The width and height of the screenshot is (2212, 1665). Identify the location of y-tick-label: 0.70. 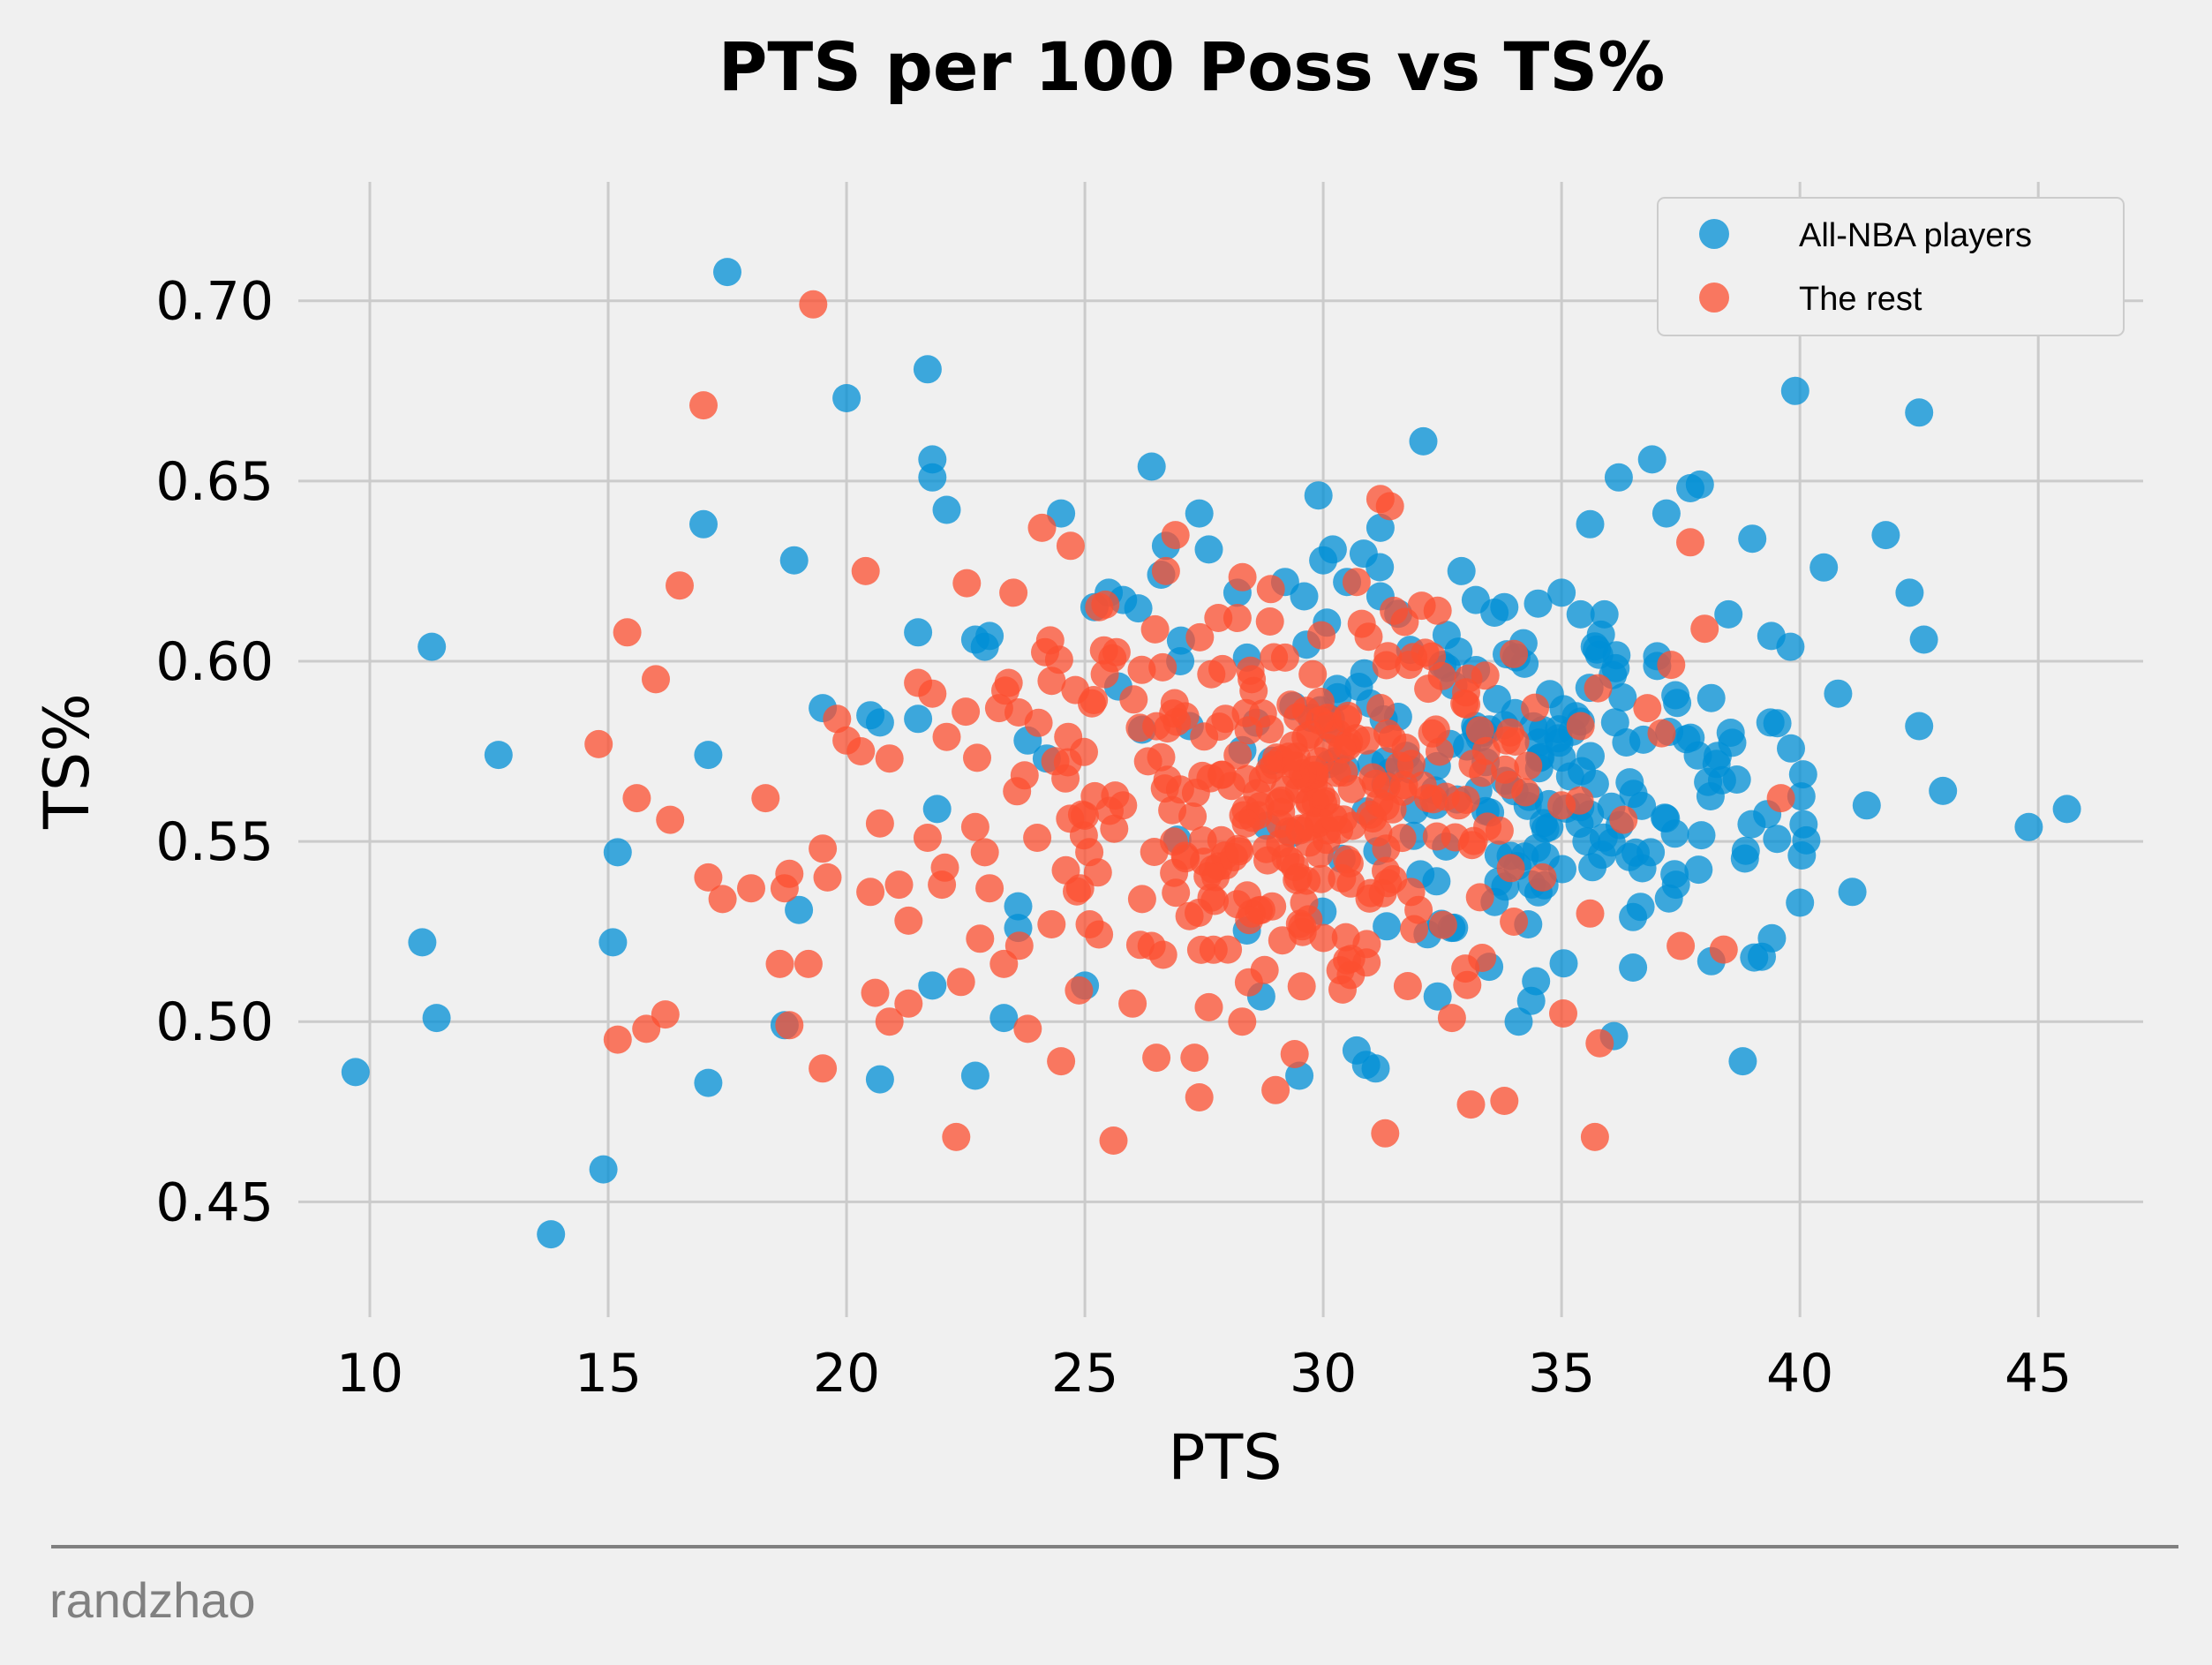
(214, 302).